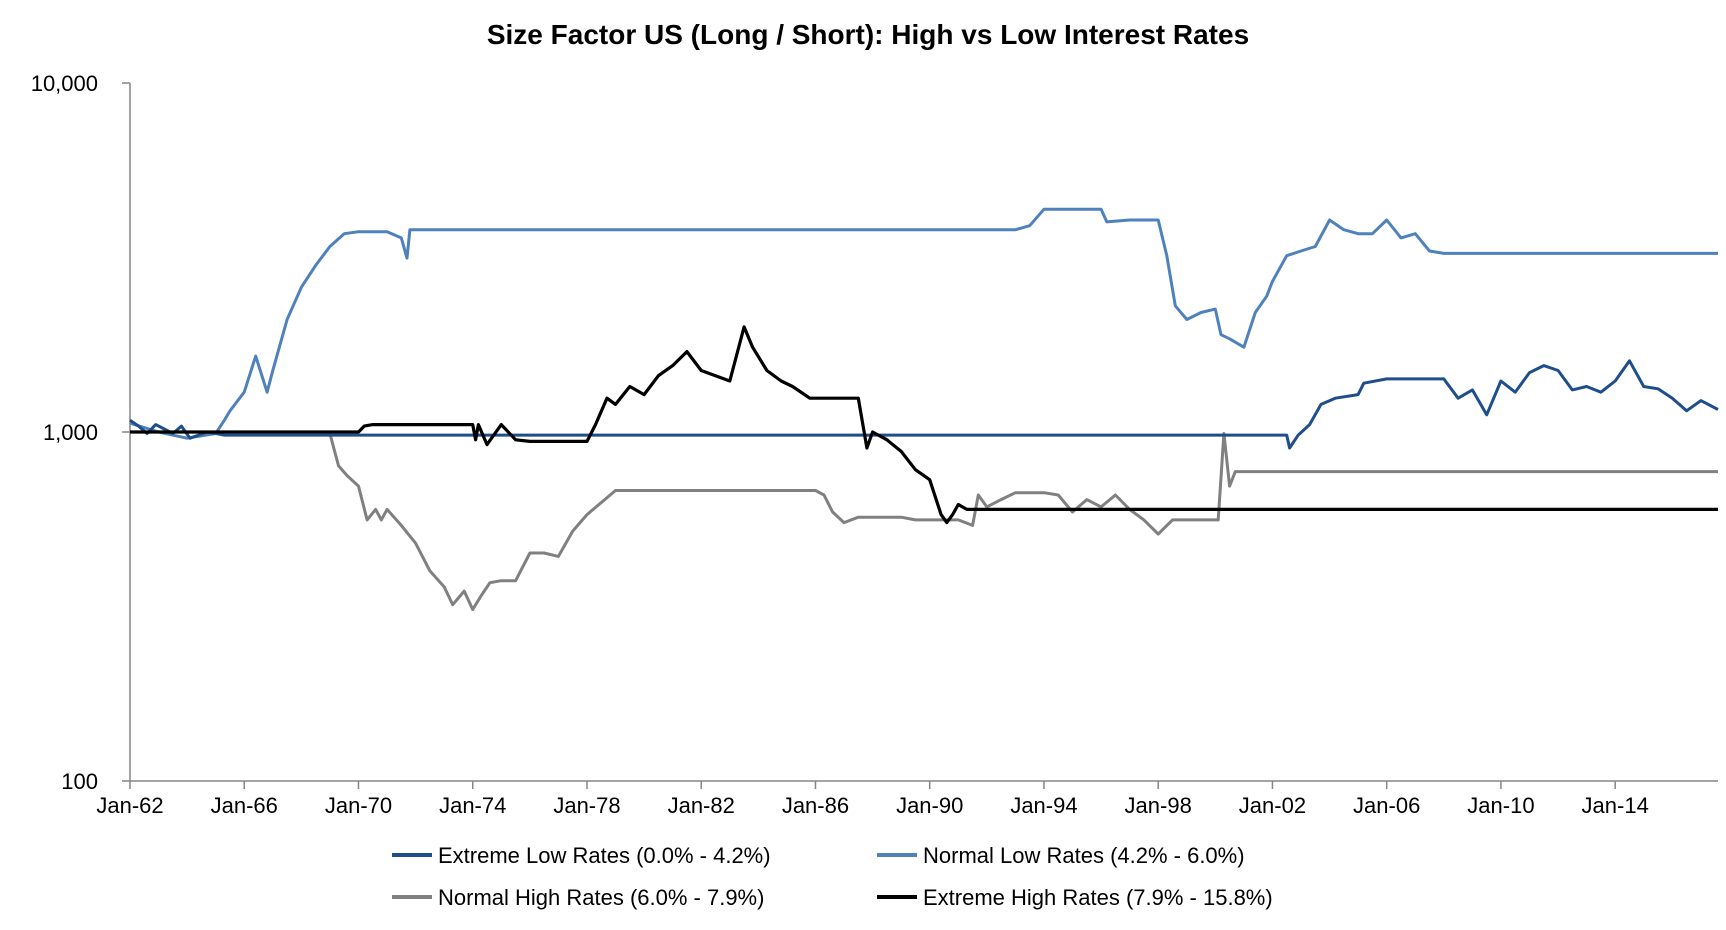  I want to click on x-tick-label: Jan-06, so click(1386, 805).